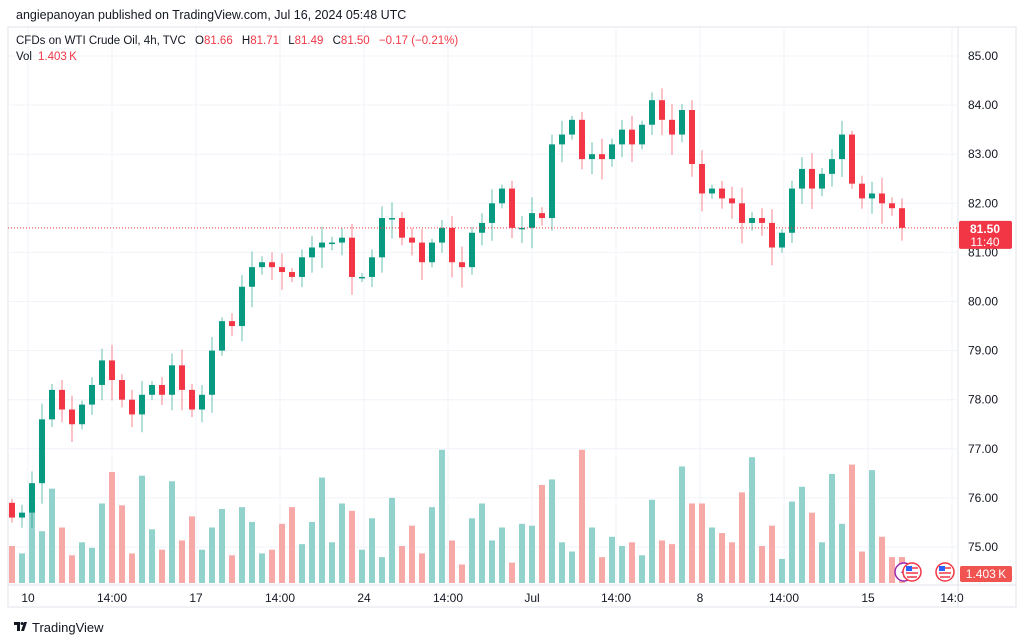 Image resolution: width=1024 pixels, height=643 pixels. Describe the element at coordinates (986, 574) in the screenshot. I see `volume-badge: 1.403 K` at that location.